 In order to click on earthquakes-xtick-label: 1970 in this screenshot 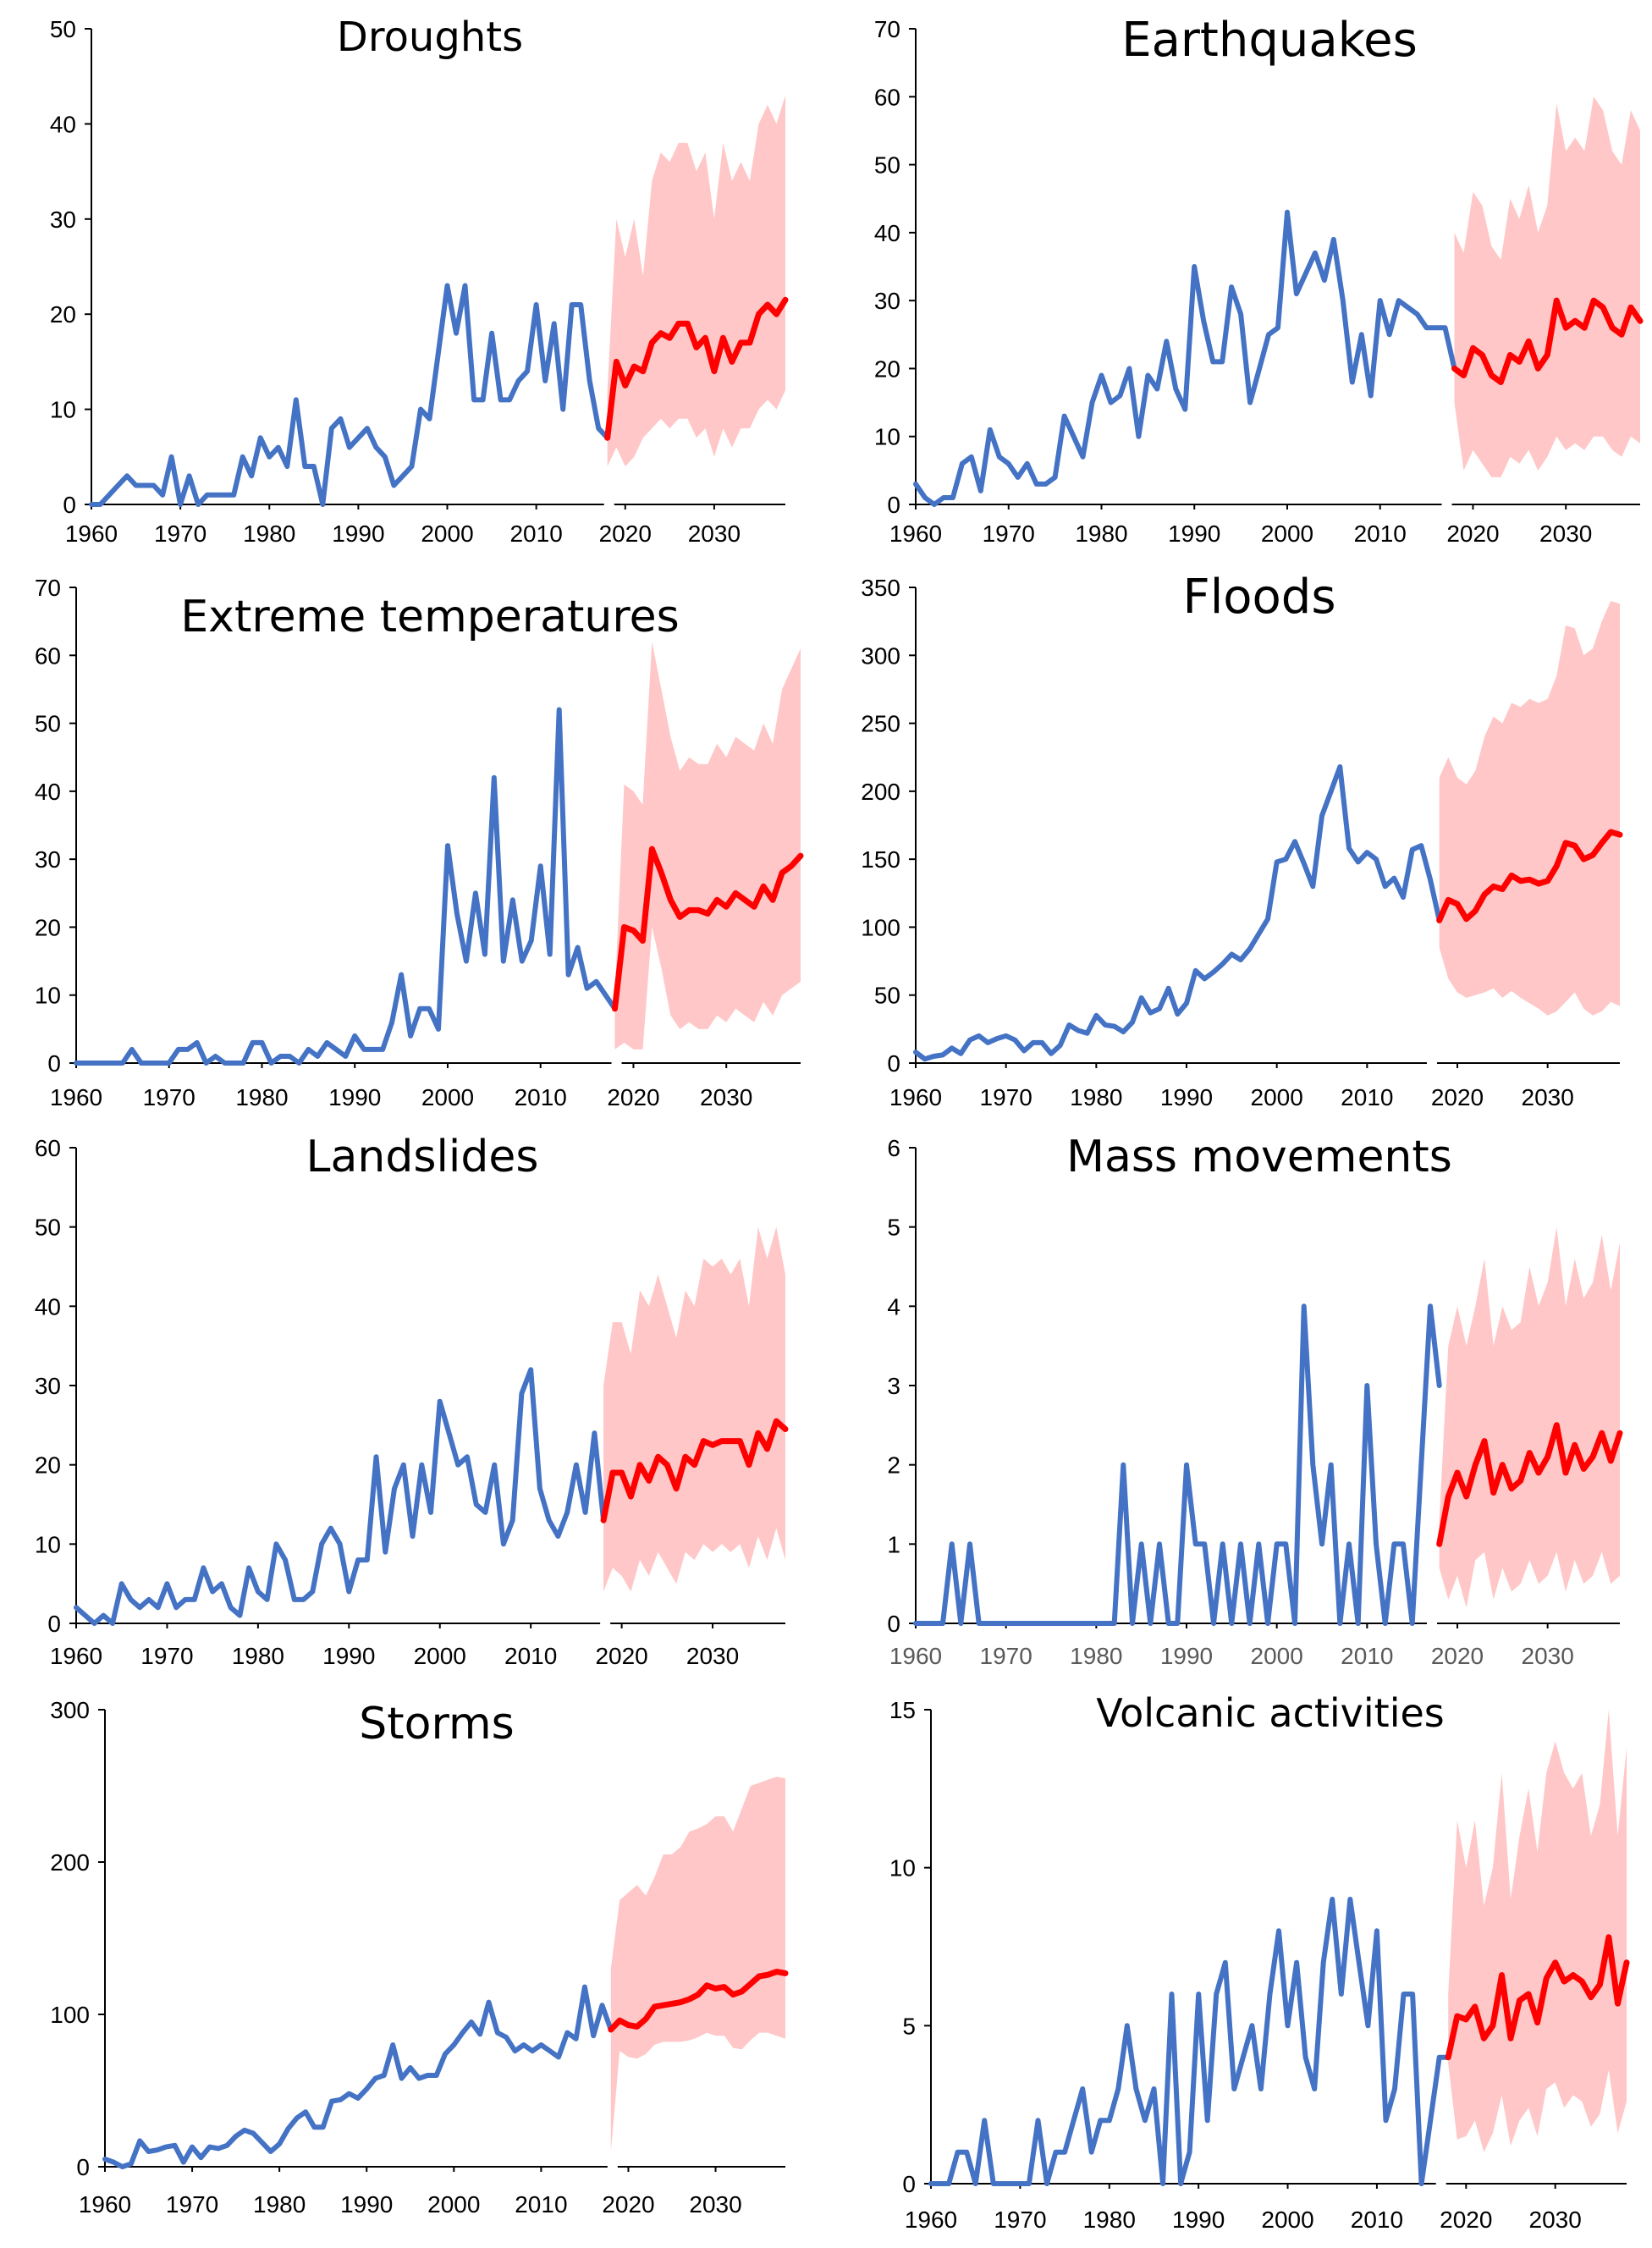, I will do `click(1009, 534)`.